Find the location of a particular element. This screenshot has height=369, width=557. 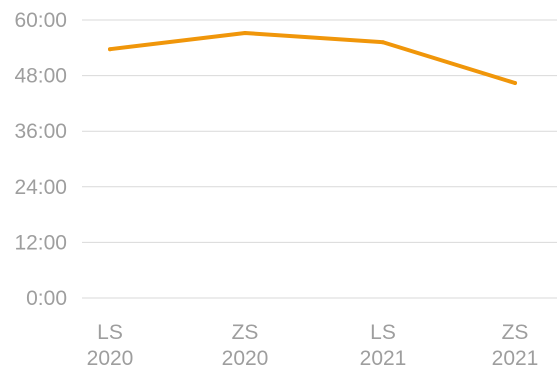

x-axis-tick-labels: LS 2020 ZS 2020 LS 2021 ZS 2021 is located at coordinates (313, 345).